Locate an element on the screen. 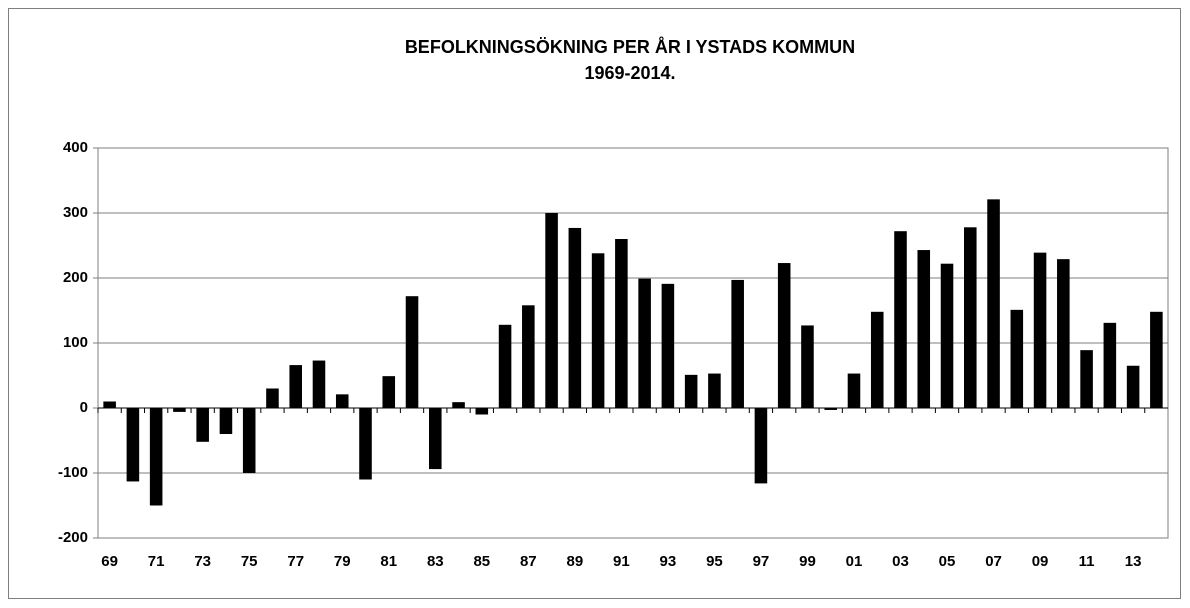  x-tick-label: 89 is located at coordinates (575, 561).